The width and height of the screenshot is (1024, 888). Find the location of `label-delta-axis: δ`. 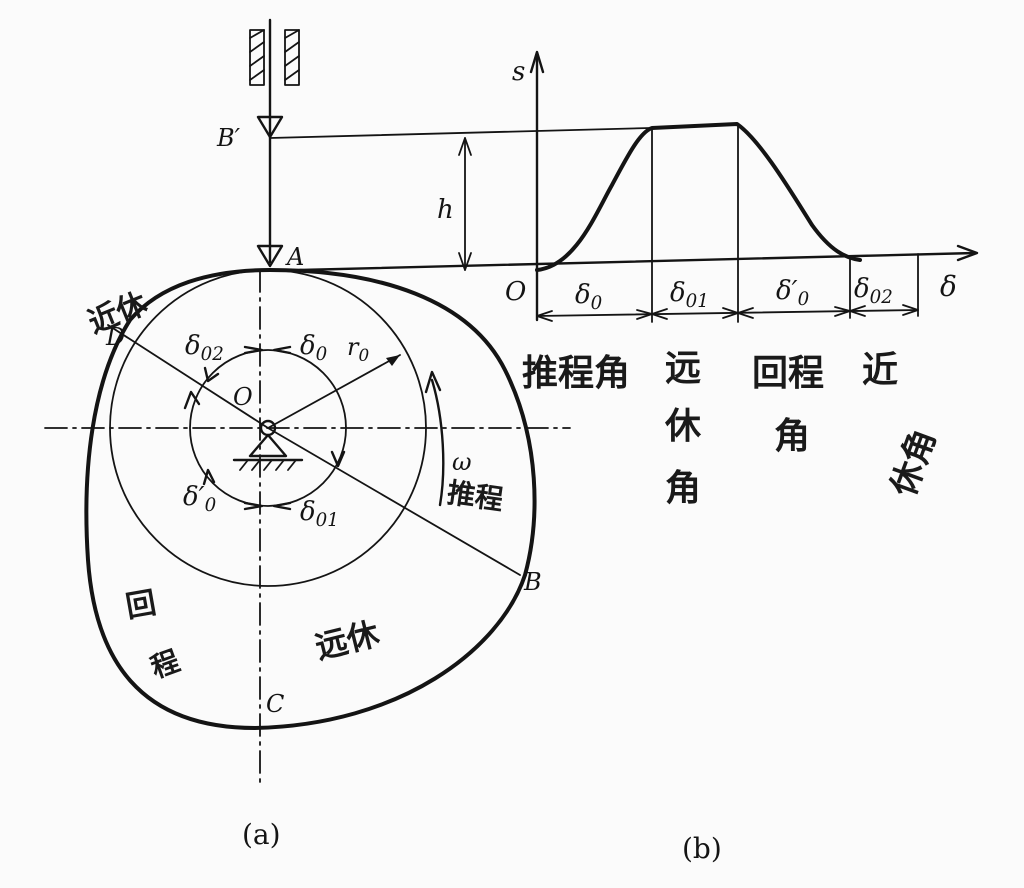

label-delta-axis: δ is located at coordinates (948, 286).